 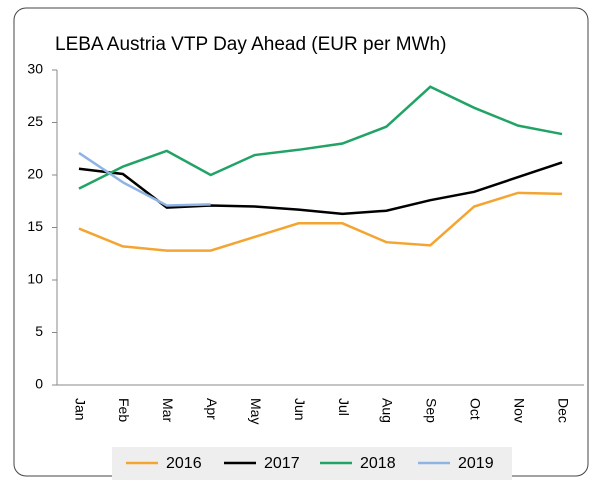 What do you see at coordinates (519, 410) in the screenshot?
I see `x-tick-label: Nov` at bounding box center [519, 410].